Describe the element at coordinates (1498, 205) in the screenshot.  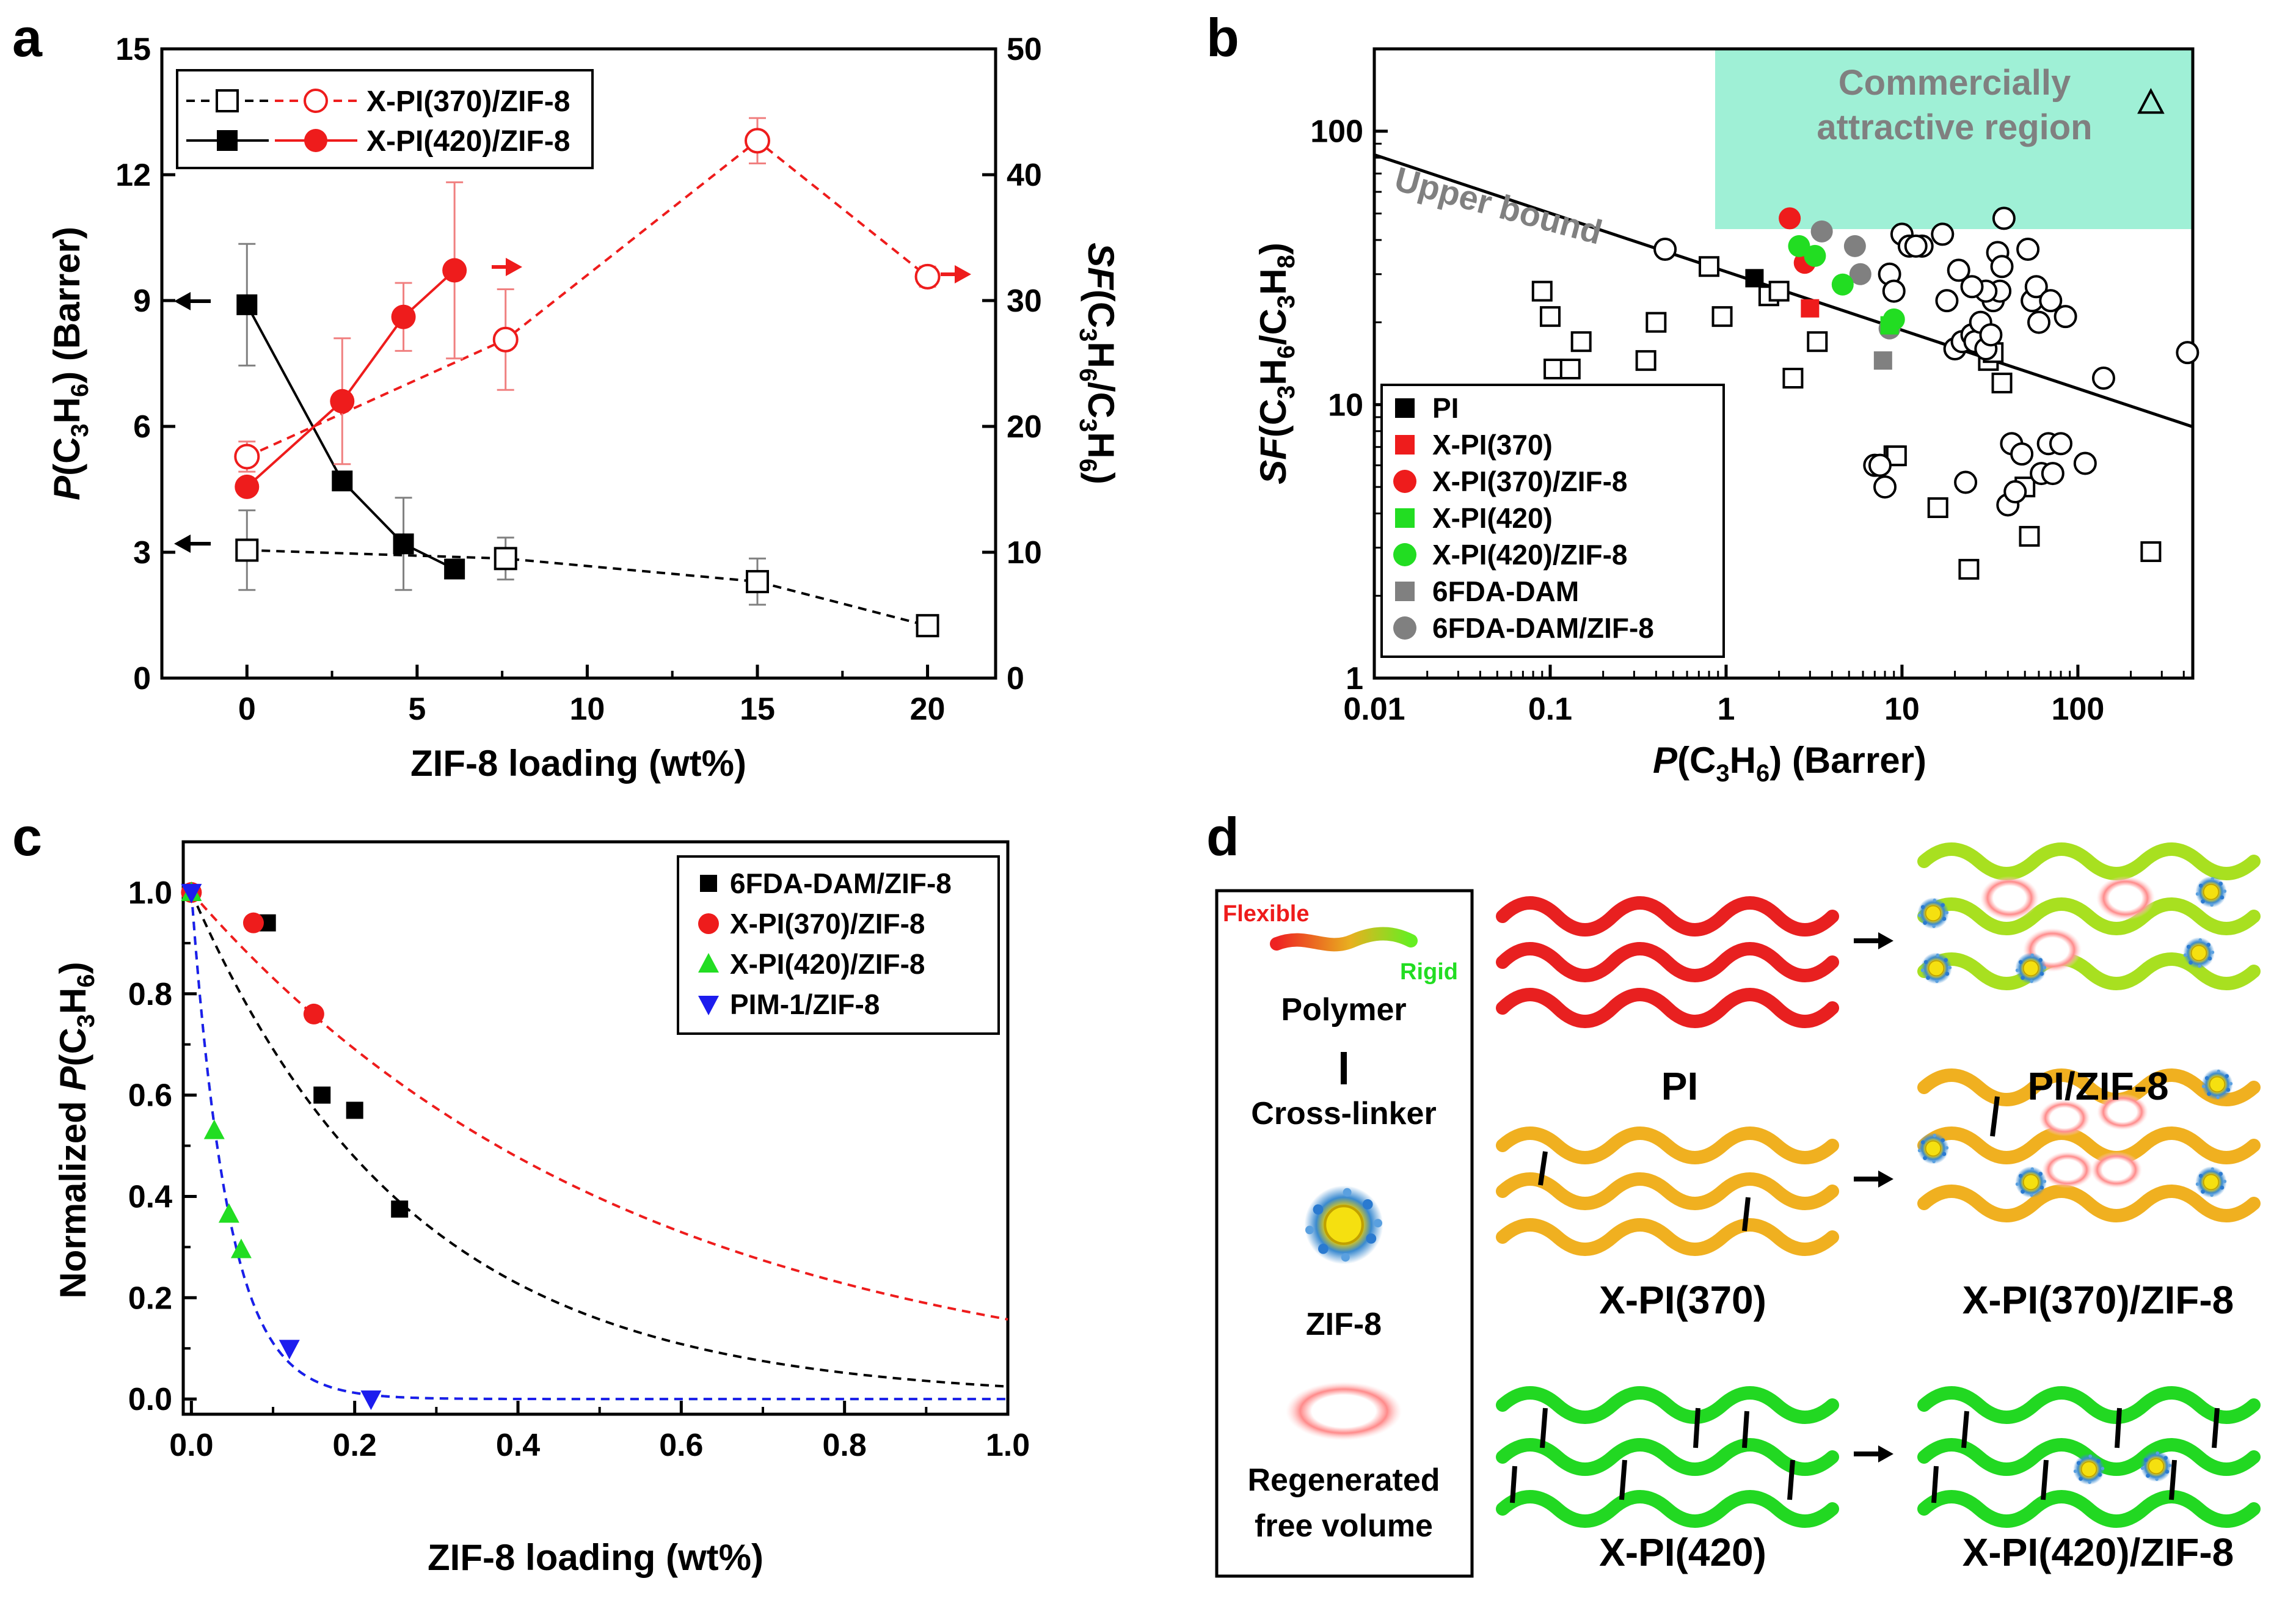
I see `panel-b-upper-bound-label: Upper bound` at that location.